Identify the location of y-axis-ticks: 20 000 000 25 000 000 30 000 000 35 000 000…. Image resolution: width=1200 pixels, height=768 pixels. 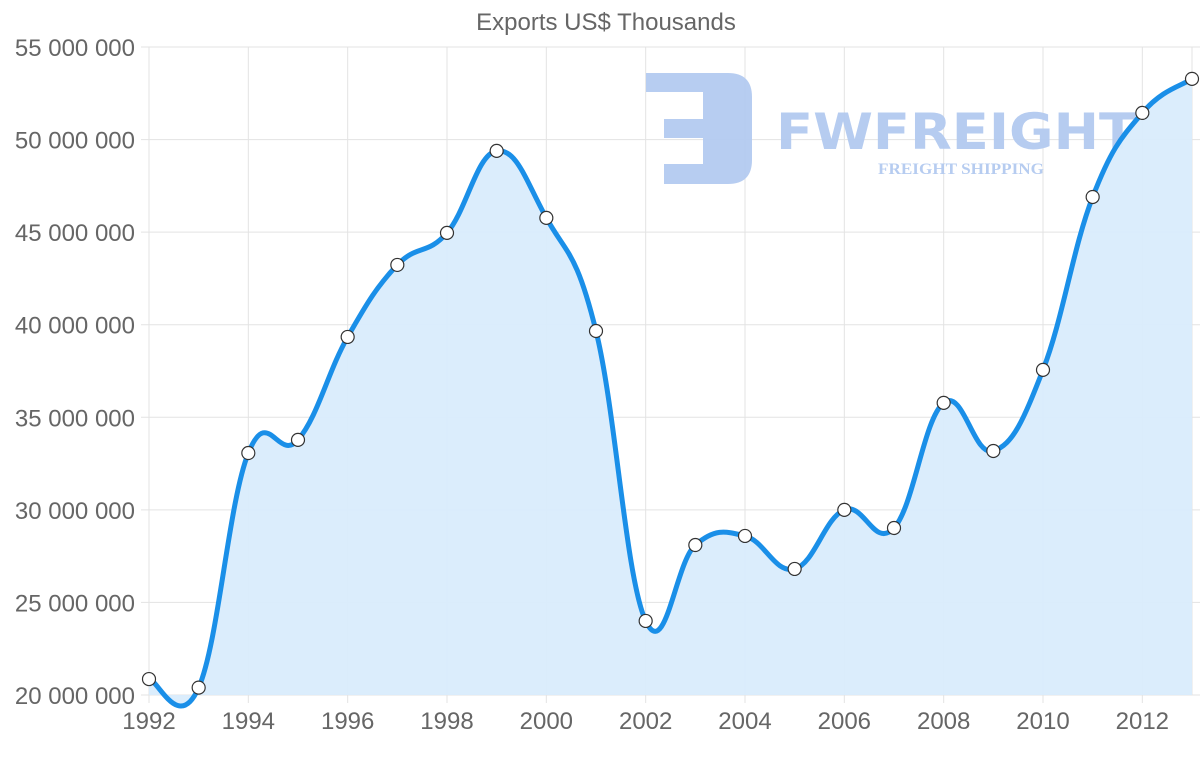
(75, 372).